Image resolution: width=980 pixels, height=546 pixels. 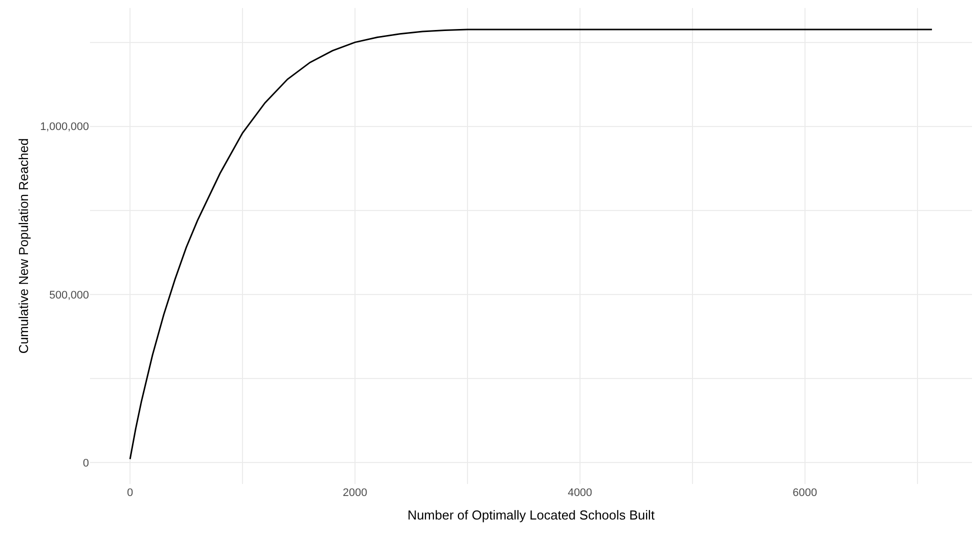 I want to click on y-tick-label: 0, so click(x=85, y=463).